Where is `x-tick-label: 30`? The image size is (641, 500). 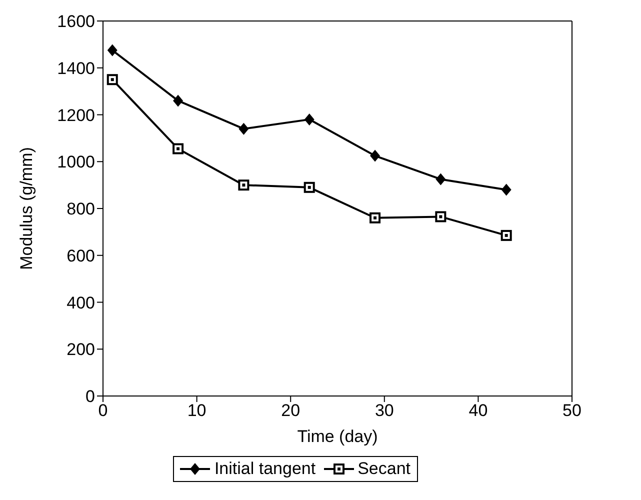
x-tick-label: 30 is located at coordinates (384, 410).